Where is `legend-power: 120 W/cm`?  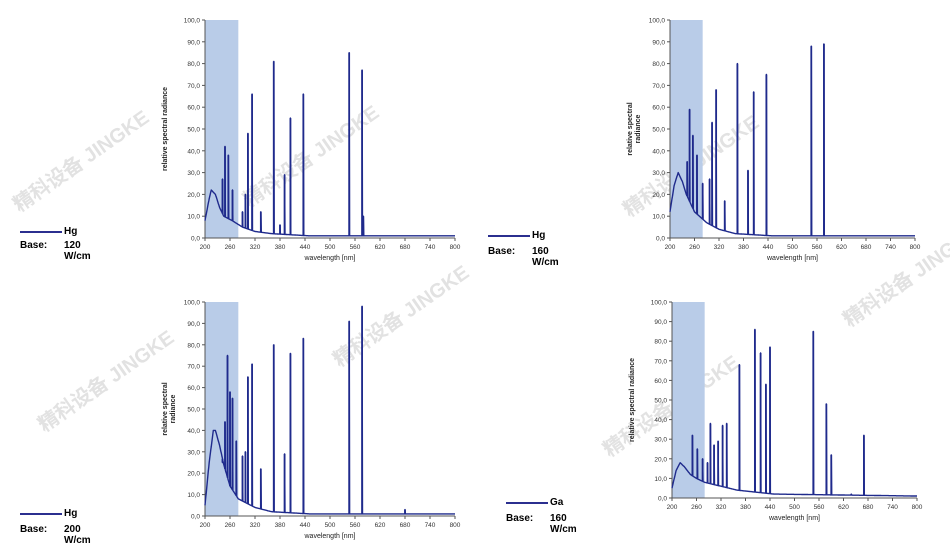
legend-power: 120 W/cm is located at coordinates (77, 251).